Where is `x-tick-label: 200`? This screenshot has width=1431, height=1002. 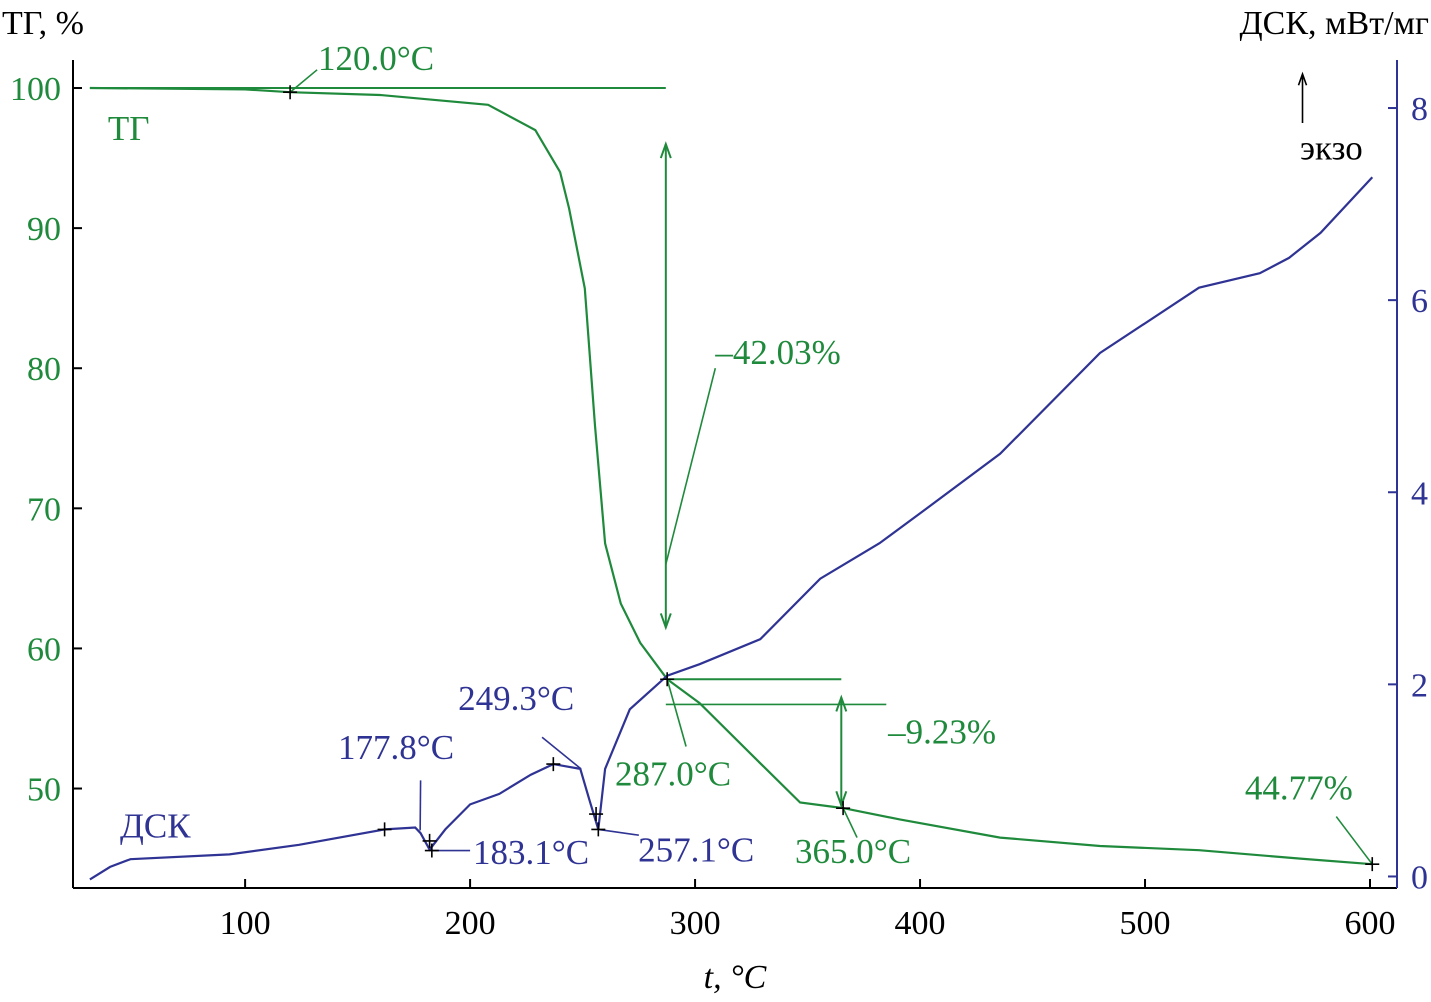 x-tick-label: 200 is located at coordinates (470, 923).